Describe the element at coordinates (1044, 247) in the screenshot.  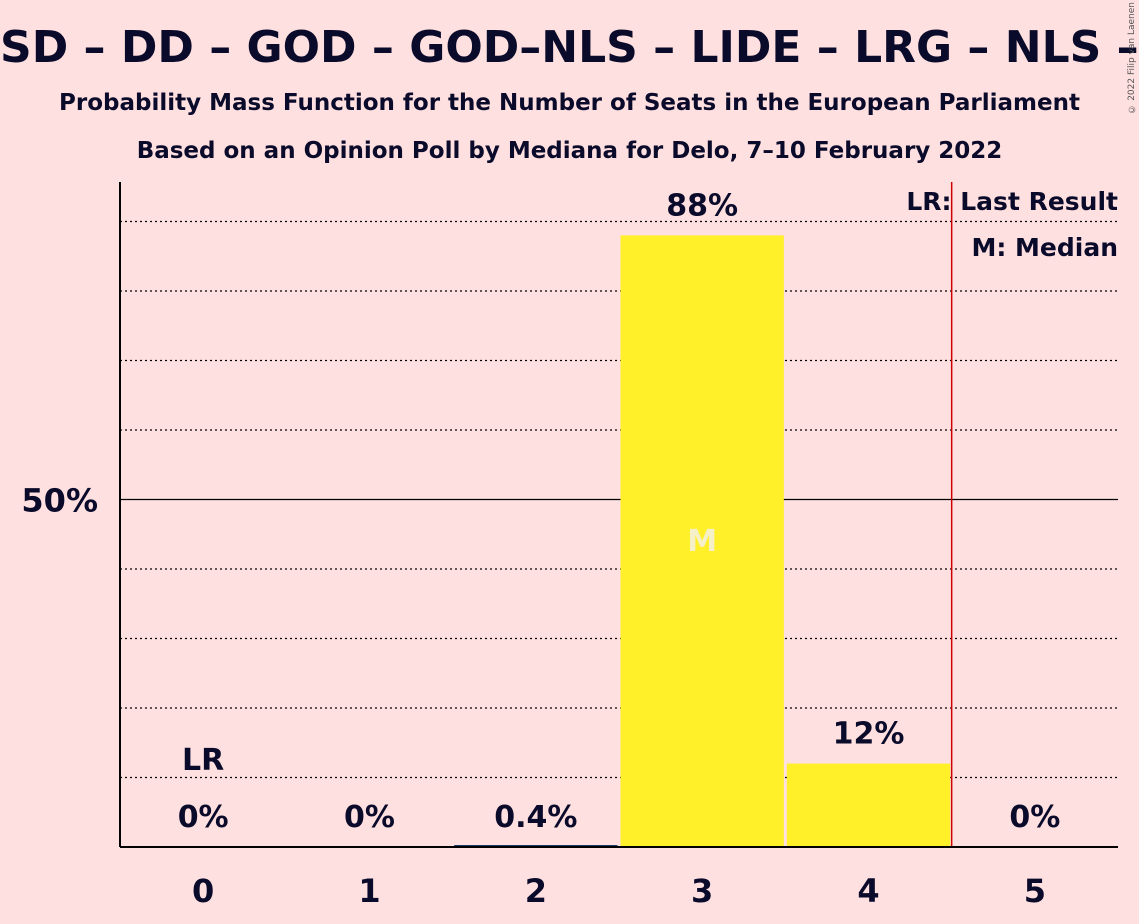
I see `legend-entry: M: Median` at that location.